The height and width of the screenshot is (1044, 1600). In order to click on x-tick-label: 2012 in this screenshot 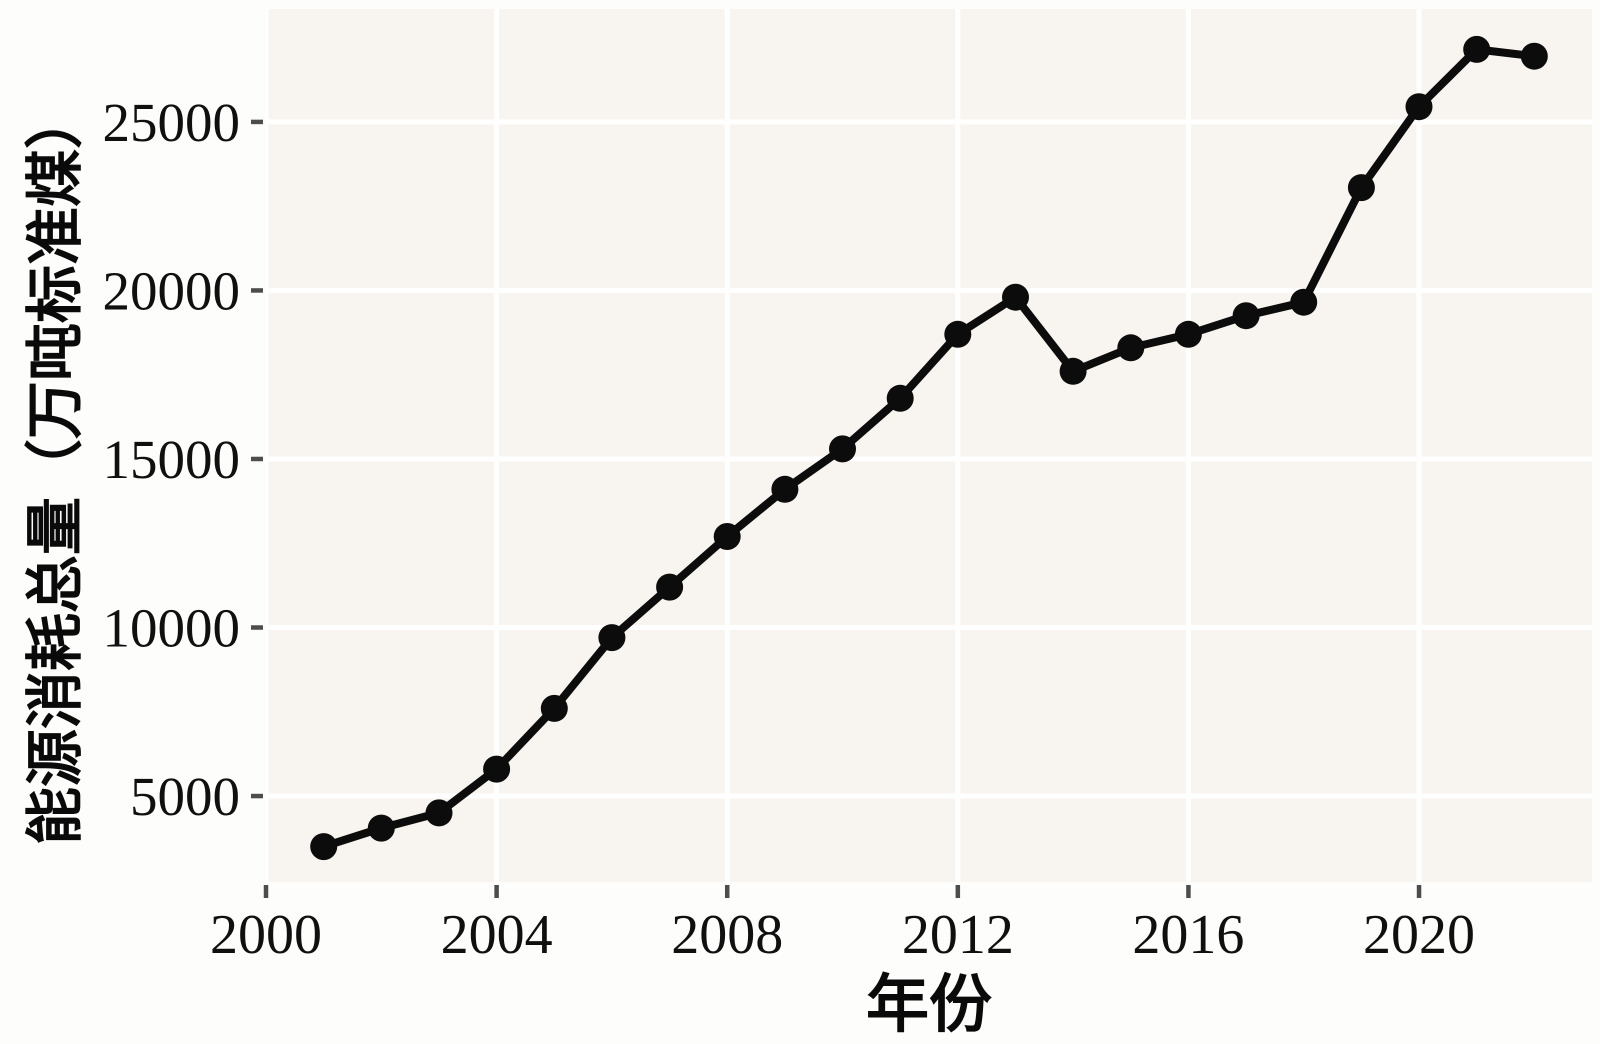, I will do `click(958, 935)`.